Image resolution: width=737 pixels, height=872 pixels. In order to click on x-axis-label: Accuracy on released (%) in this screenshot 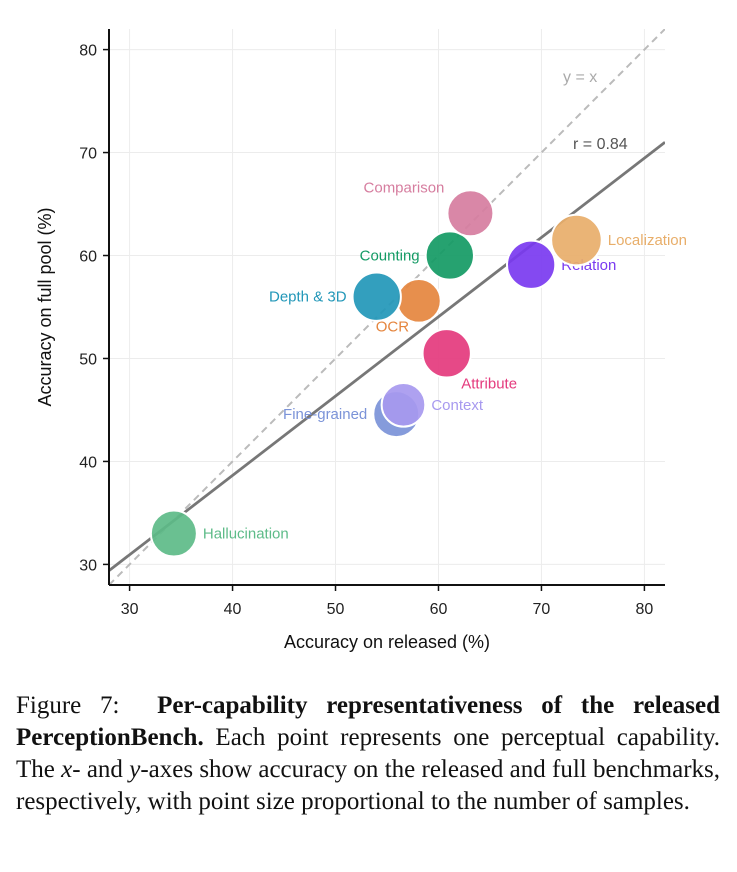, I will do `click(387, 642)`.